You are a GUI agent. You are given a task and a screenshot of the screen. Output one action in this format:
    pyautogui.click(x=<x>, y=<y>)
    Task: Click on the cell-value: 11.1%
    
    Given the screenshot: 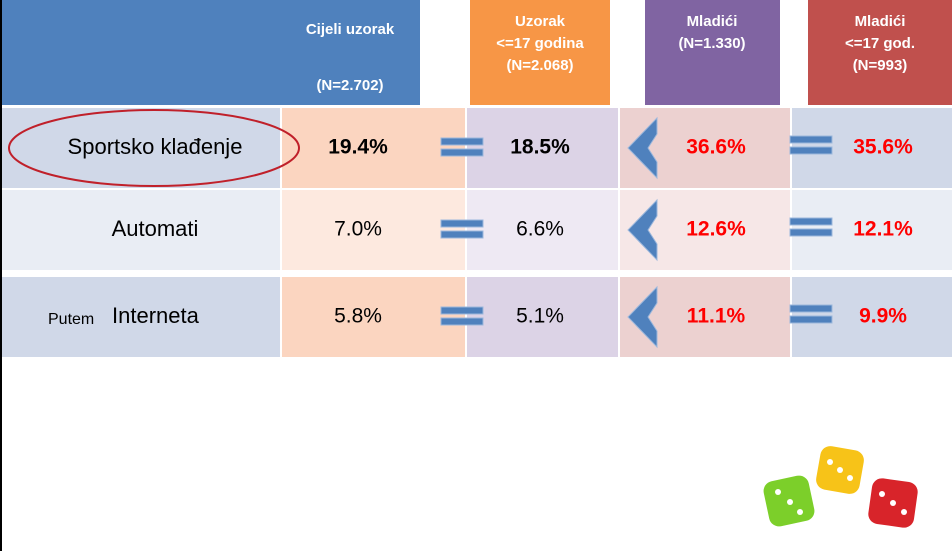 What is the action you would take?
    pyautogui.click(x=716, y=316)
    